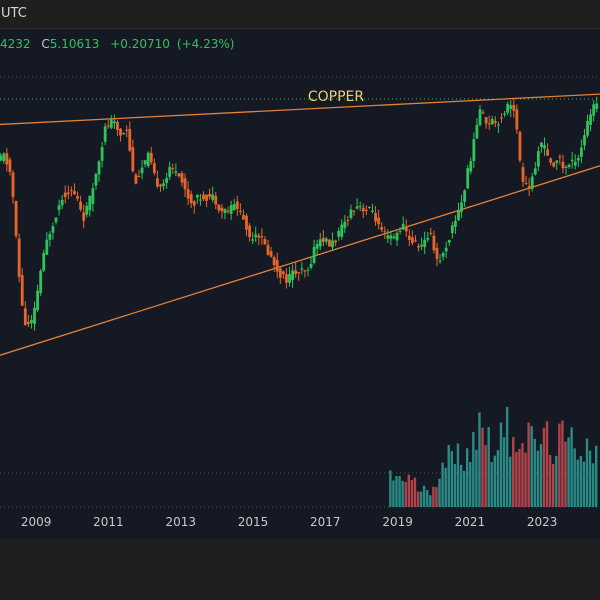 This screenshot has height=600, width=600. What do you see at coordinates (36, 522) in the screenshot?
I see `x-tick-label: 2009` at bounding box center [36, 522].